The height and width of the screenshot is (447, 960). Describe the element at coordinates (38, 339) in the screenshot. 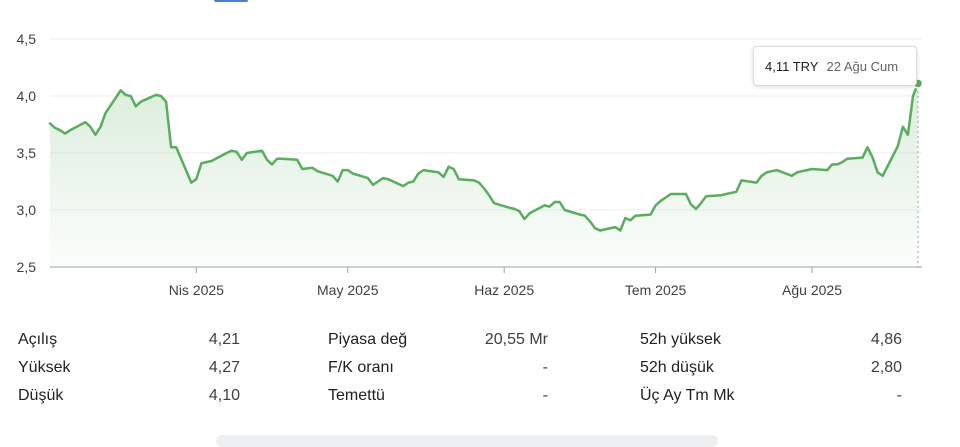

I see `stat-label: Açılış` at that location.